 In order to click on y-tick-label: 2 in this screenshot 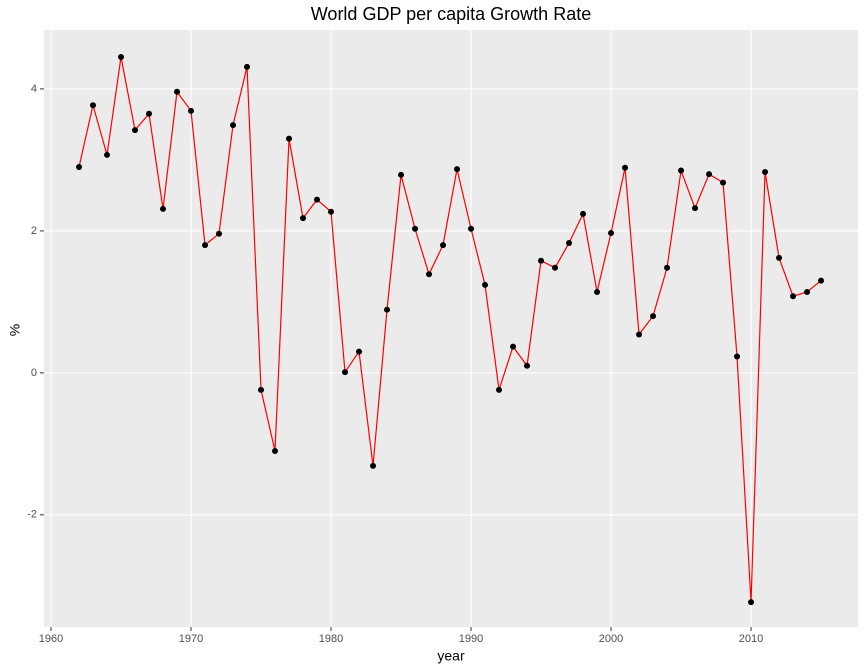, I will do `click(34, 231)`.